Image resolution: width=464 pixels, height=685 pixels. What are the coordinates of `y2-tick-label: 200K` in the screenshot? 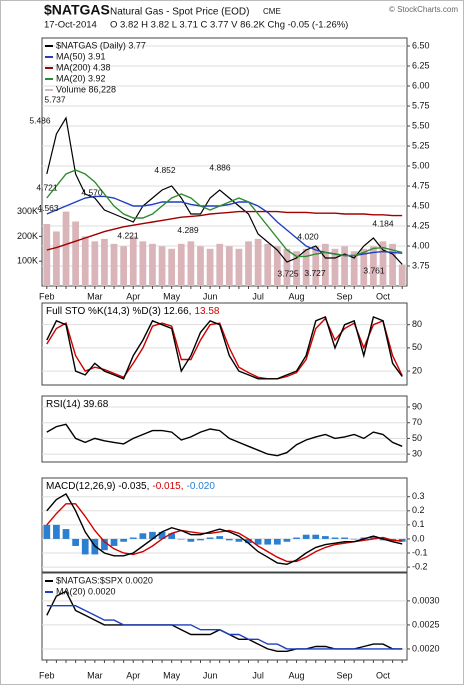 It's located at (27, 236).